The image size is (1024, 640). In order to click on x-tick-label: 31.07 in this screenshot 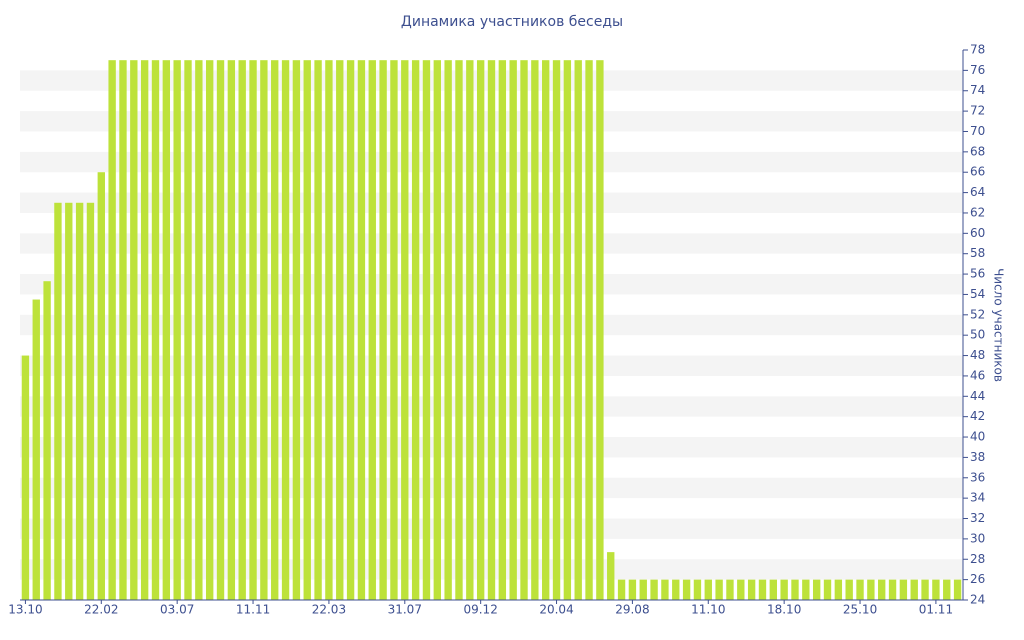, I will do `click(405, 610)`.